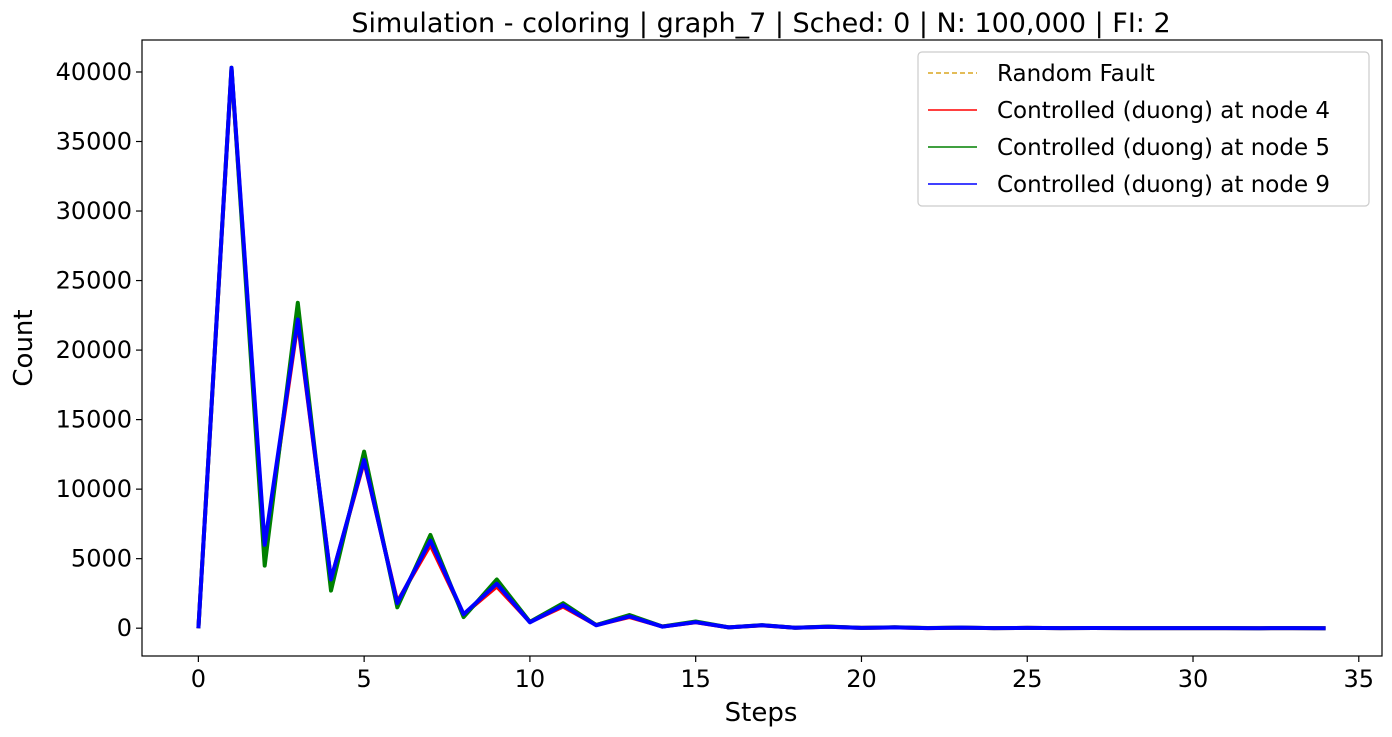 This screenshot has width=1392, height=737. Describe the element at coordinates (198, 679) in the screenshot. I see `x-tick-label: 0` at that location.